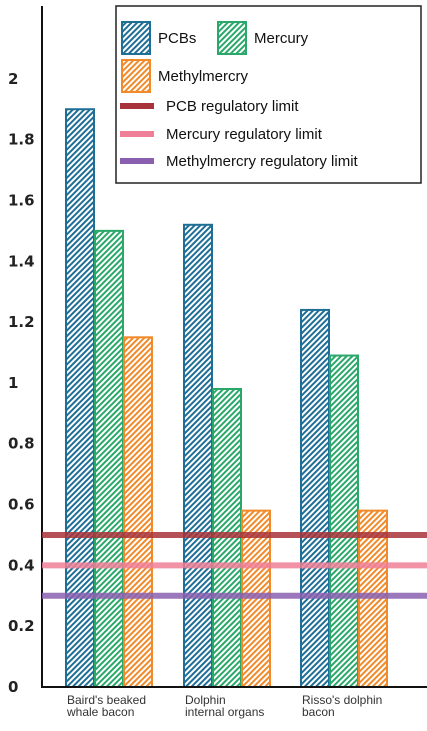  Describe the element at coordinates (177, 38) in the screenshot. I see `legend-label-pcbs: PCBs` at that location.